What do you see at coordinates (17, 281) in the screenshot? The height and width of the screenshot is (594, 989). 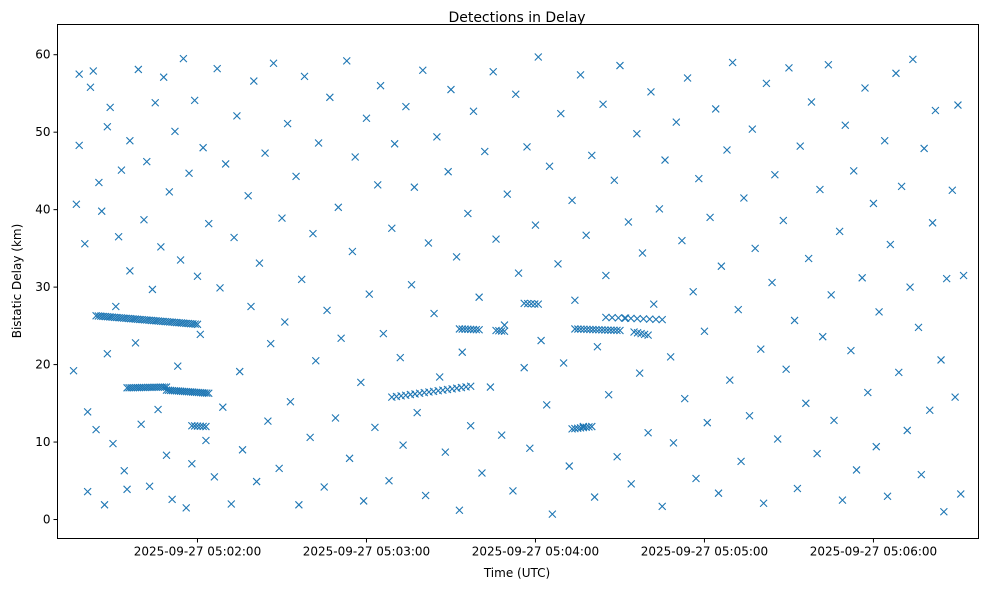 I see `y-axis-label: Bistatic Delay (km)` at bounding box center [17, 281].